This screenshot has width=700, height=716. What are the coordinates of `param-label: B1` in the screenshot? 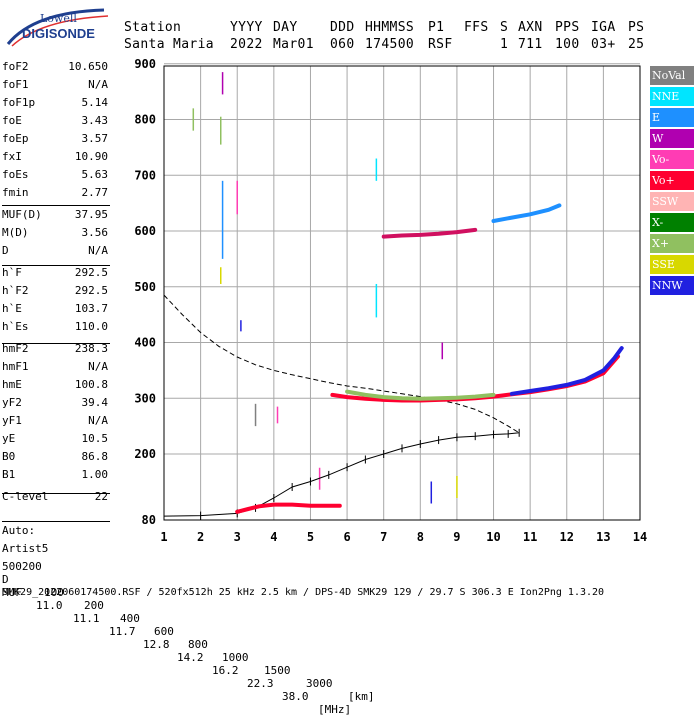 It's located at (9, 474).